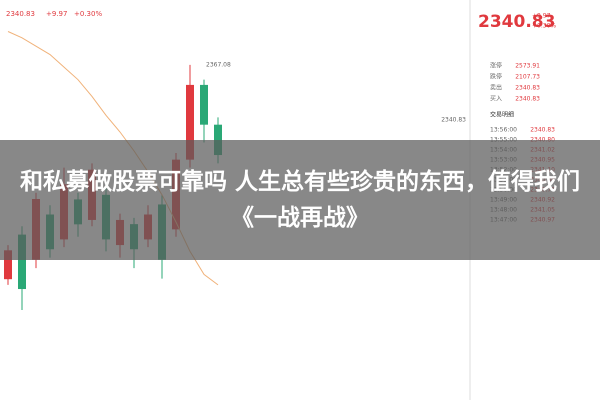  What do you see at coordinates (20, 14) in the screenshot?
I see `ticker-price: 2340.83` at bounding box center [20, 14].